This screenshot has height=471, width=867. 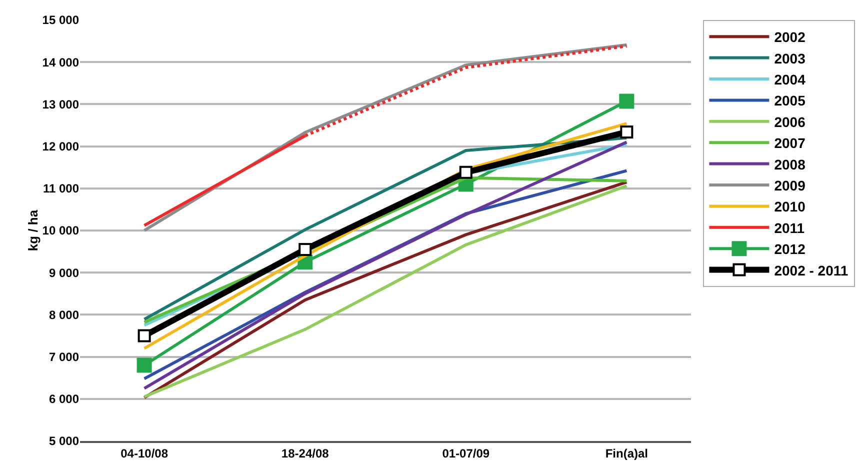 What do you see at coordinates (466, 453) in the screenshot?
I see `x-tick-label: 01-07/09` at bounding box center [466, 453].